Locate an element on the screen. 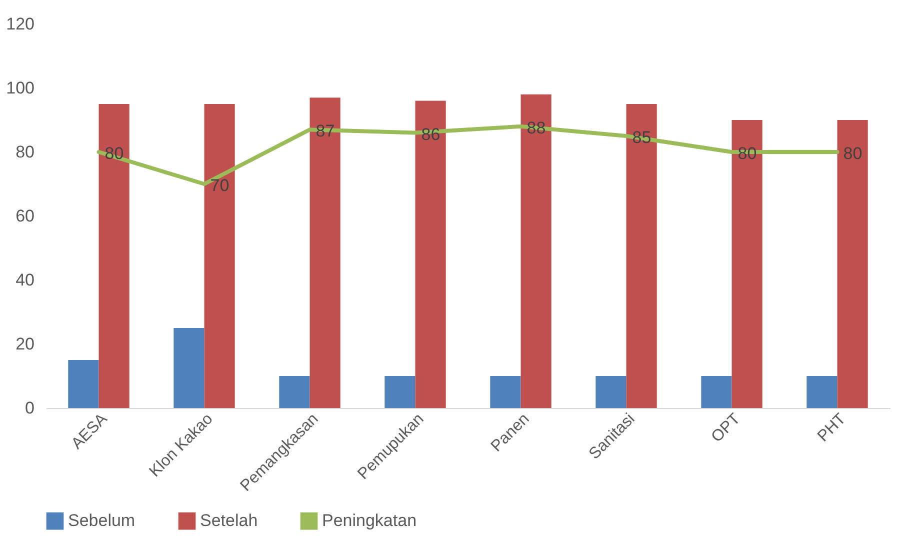 Image resolution: width=918 pixels, height=545 pixels. data-label: 80 is located at coordinates (852, 153).